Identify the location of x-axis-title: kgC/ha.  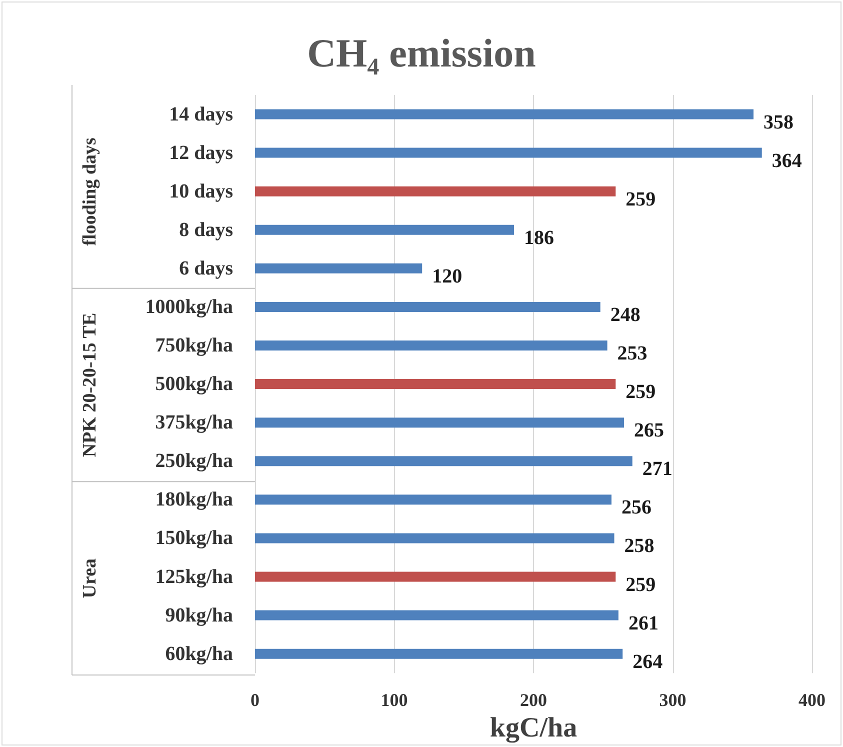
(534, 728).